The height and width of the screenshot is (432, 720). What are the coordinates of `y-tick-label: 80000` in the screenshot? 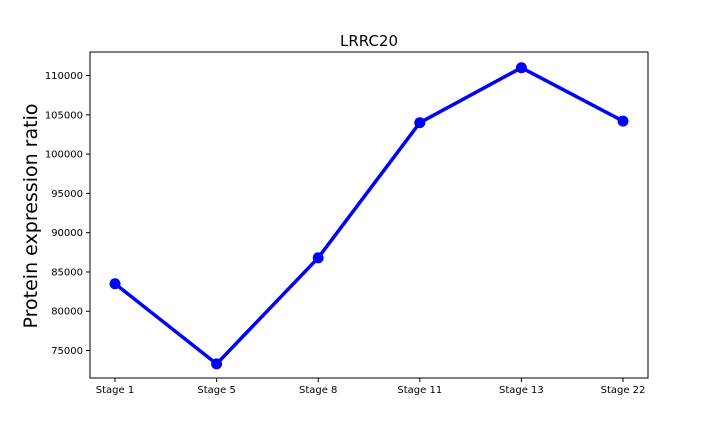 It's located at (67, 312).